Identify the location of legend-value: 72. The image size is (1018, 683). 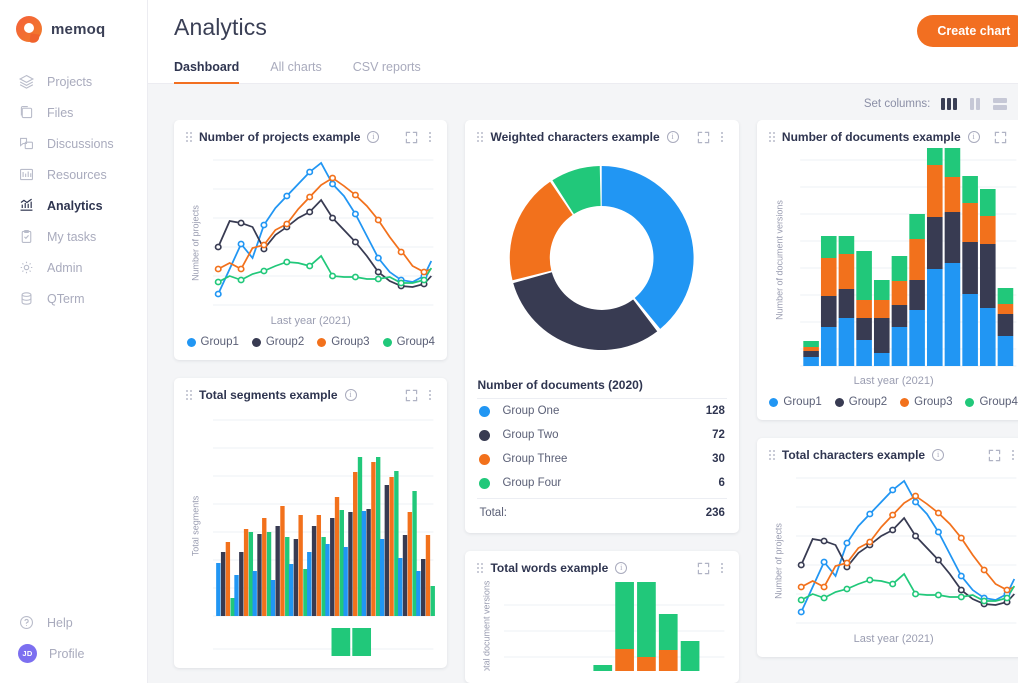
(718, 435).